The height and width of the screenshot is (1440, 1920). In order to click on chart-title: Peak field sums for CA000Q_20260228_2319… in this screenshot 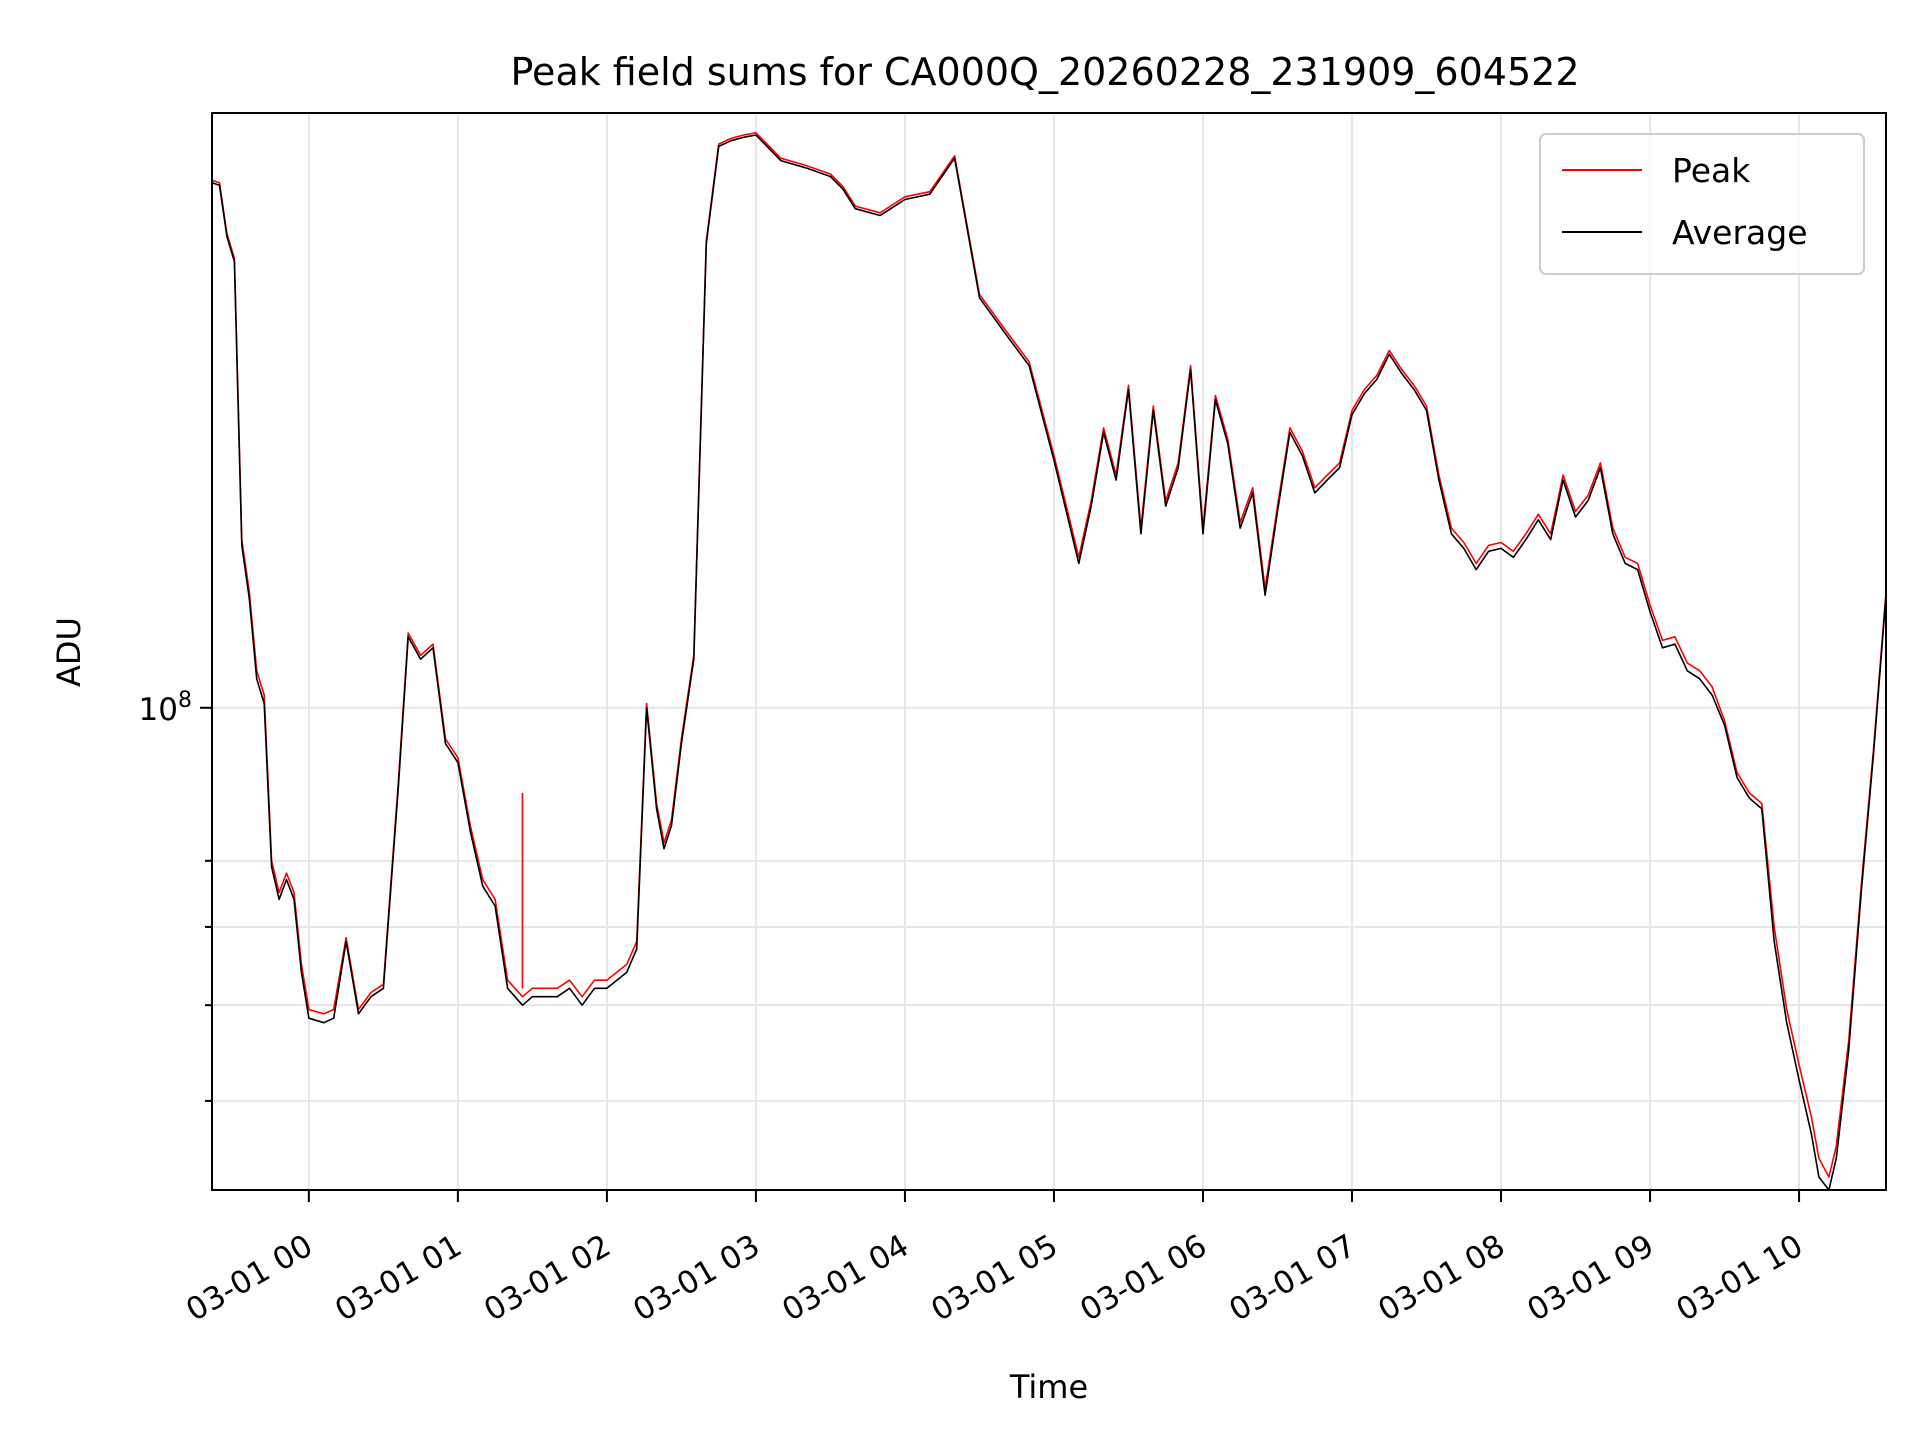, I will do `click(1045, 72)`.